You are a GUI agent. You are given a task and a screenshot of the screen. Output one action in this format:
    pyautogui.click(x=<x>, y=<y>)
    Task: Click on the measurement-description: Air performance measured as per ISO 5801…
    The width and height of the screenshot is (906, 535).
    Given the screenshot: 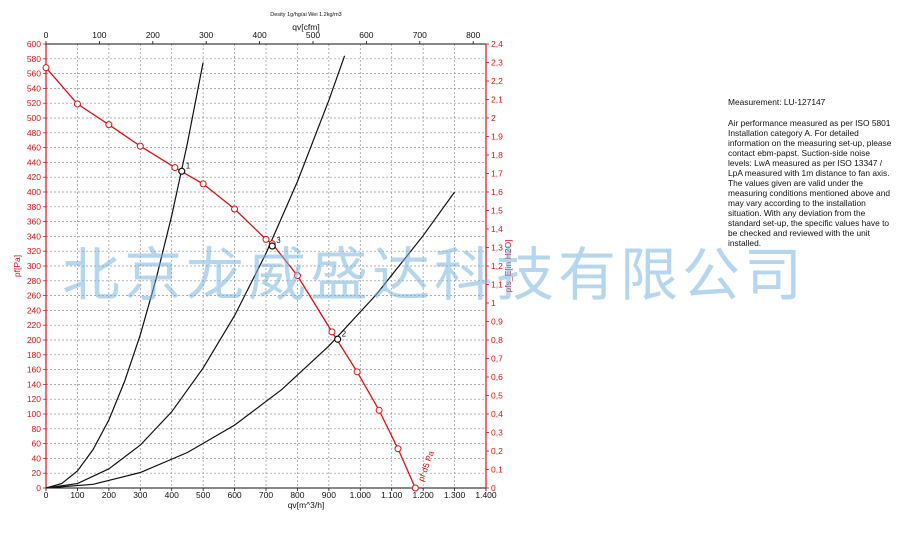 What is the action you would take?
    pyautogui.click(x=810, y=183)
    